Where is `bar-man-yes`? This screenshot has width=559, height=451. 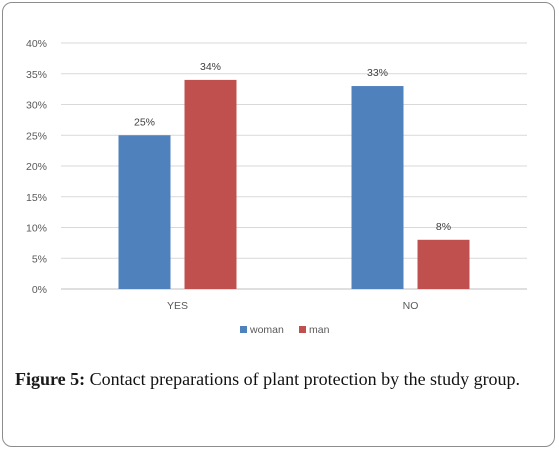
bar-man-yes is located at coordinates (210, 184).